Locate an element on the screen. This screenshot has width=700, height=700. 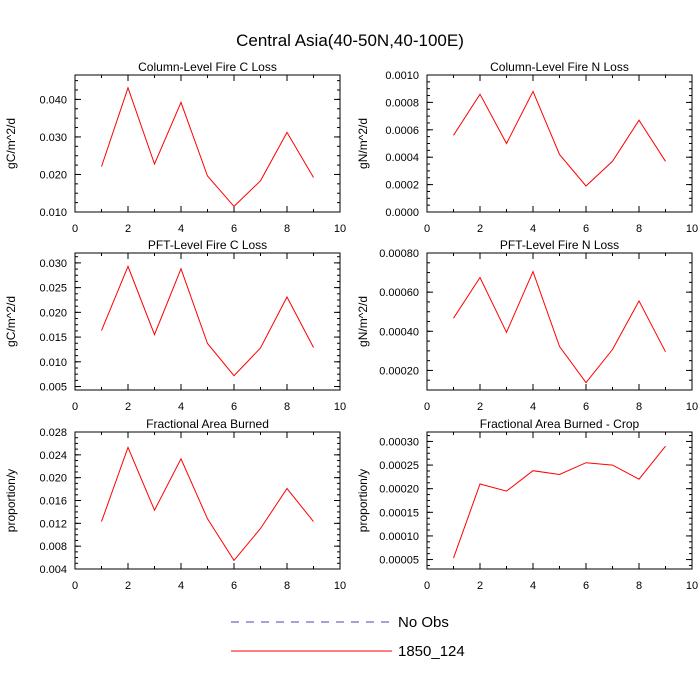
y-tick-label: 0.0006 is located at coordinates (402, 131).